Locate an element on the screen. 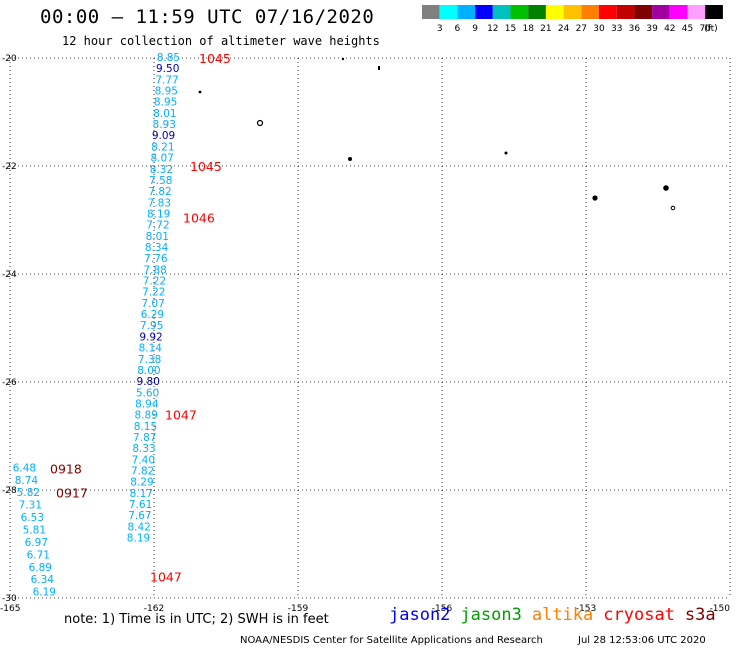  scale-label: 39 is located at coordinates (652, 29).